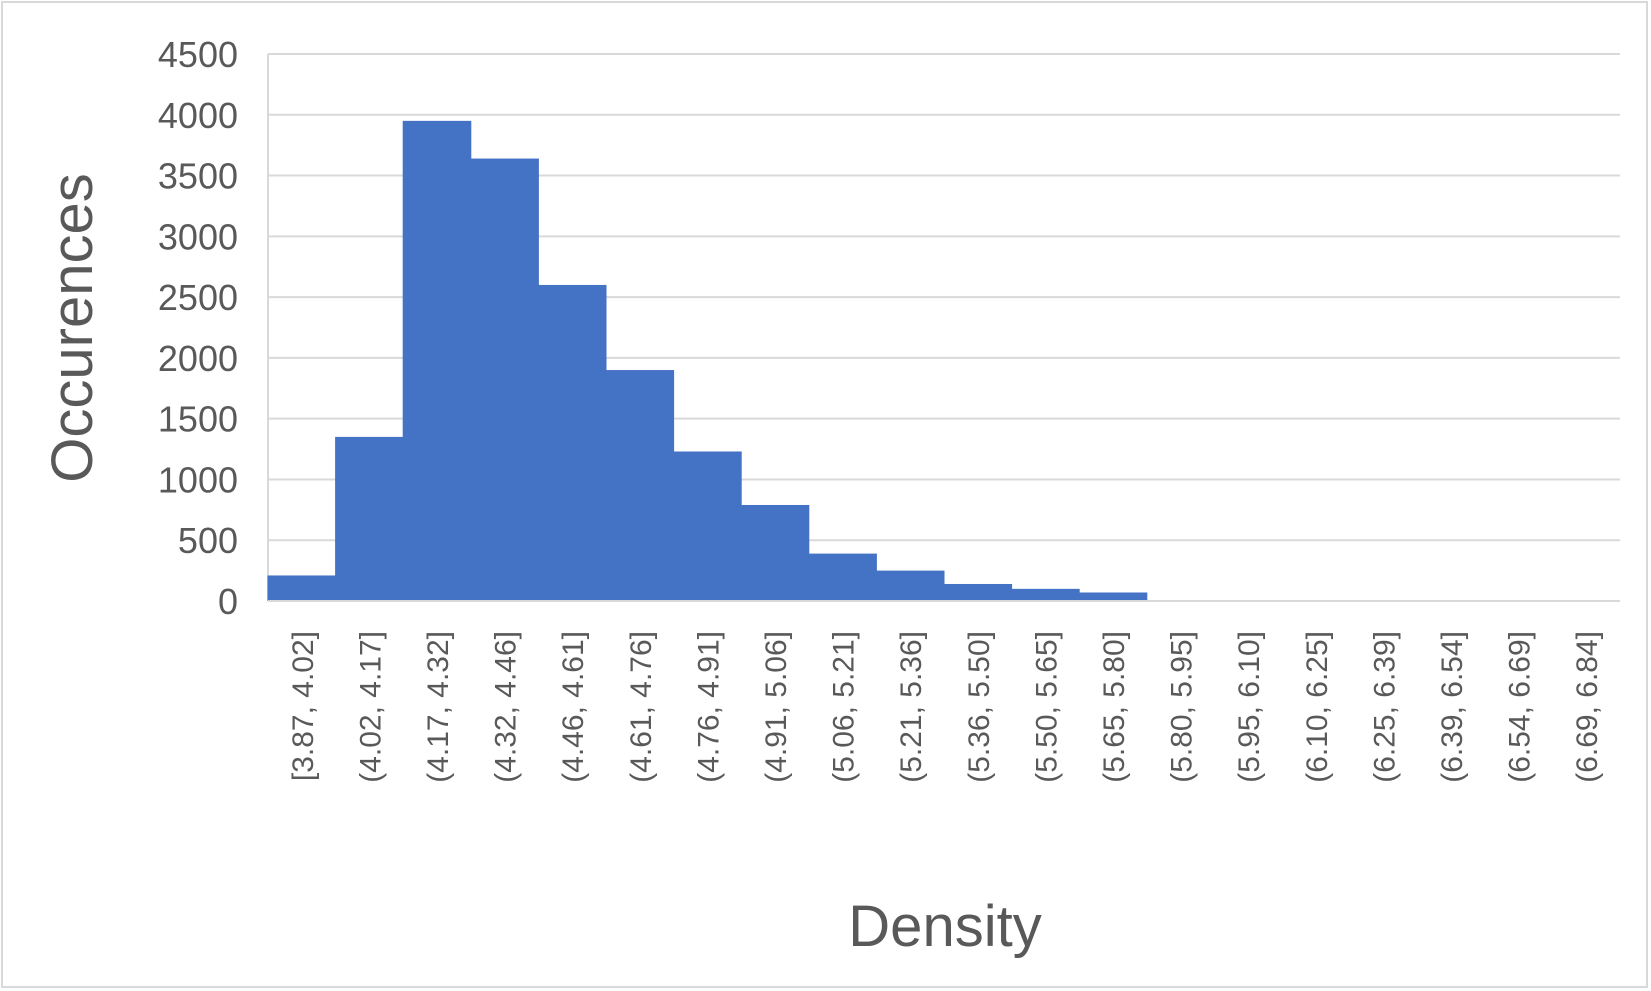 Image resolution: width=1651 pixels, height=991 pixels. I want to click on y-tick-label: 0, so click(228, 601).